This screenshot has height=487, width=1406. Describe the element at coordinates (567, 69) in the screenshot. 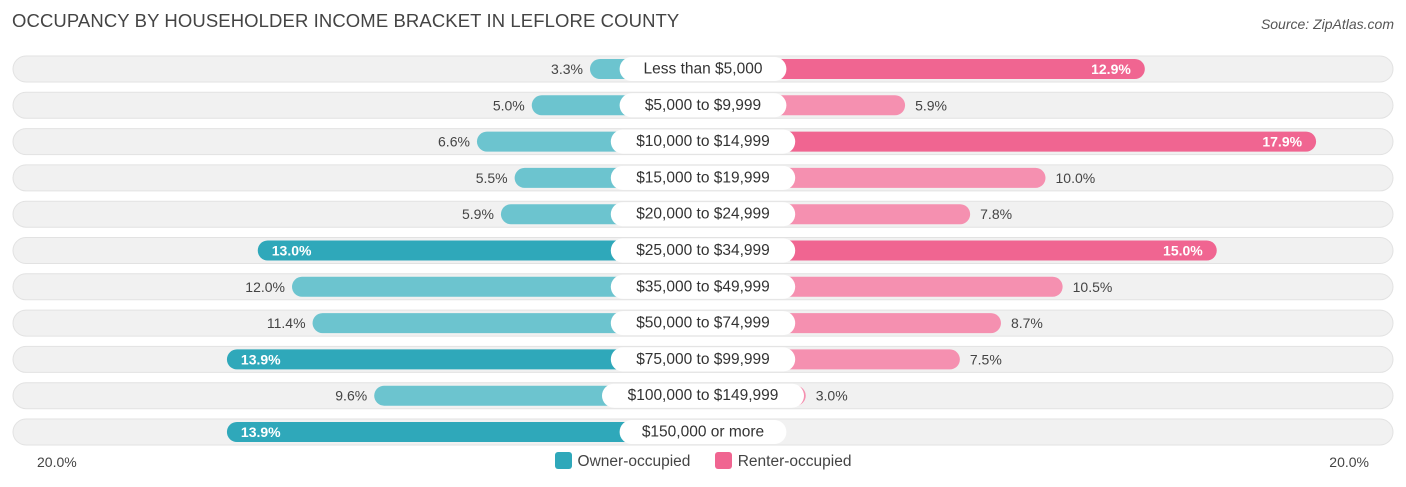

I see `owner-value-label: 3.3%` at that location.